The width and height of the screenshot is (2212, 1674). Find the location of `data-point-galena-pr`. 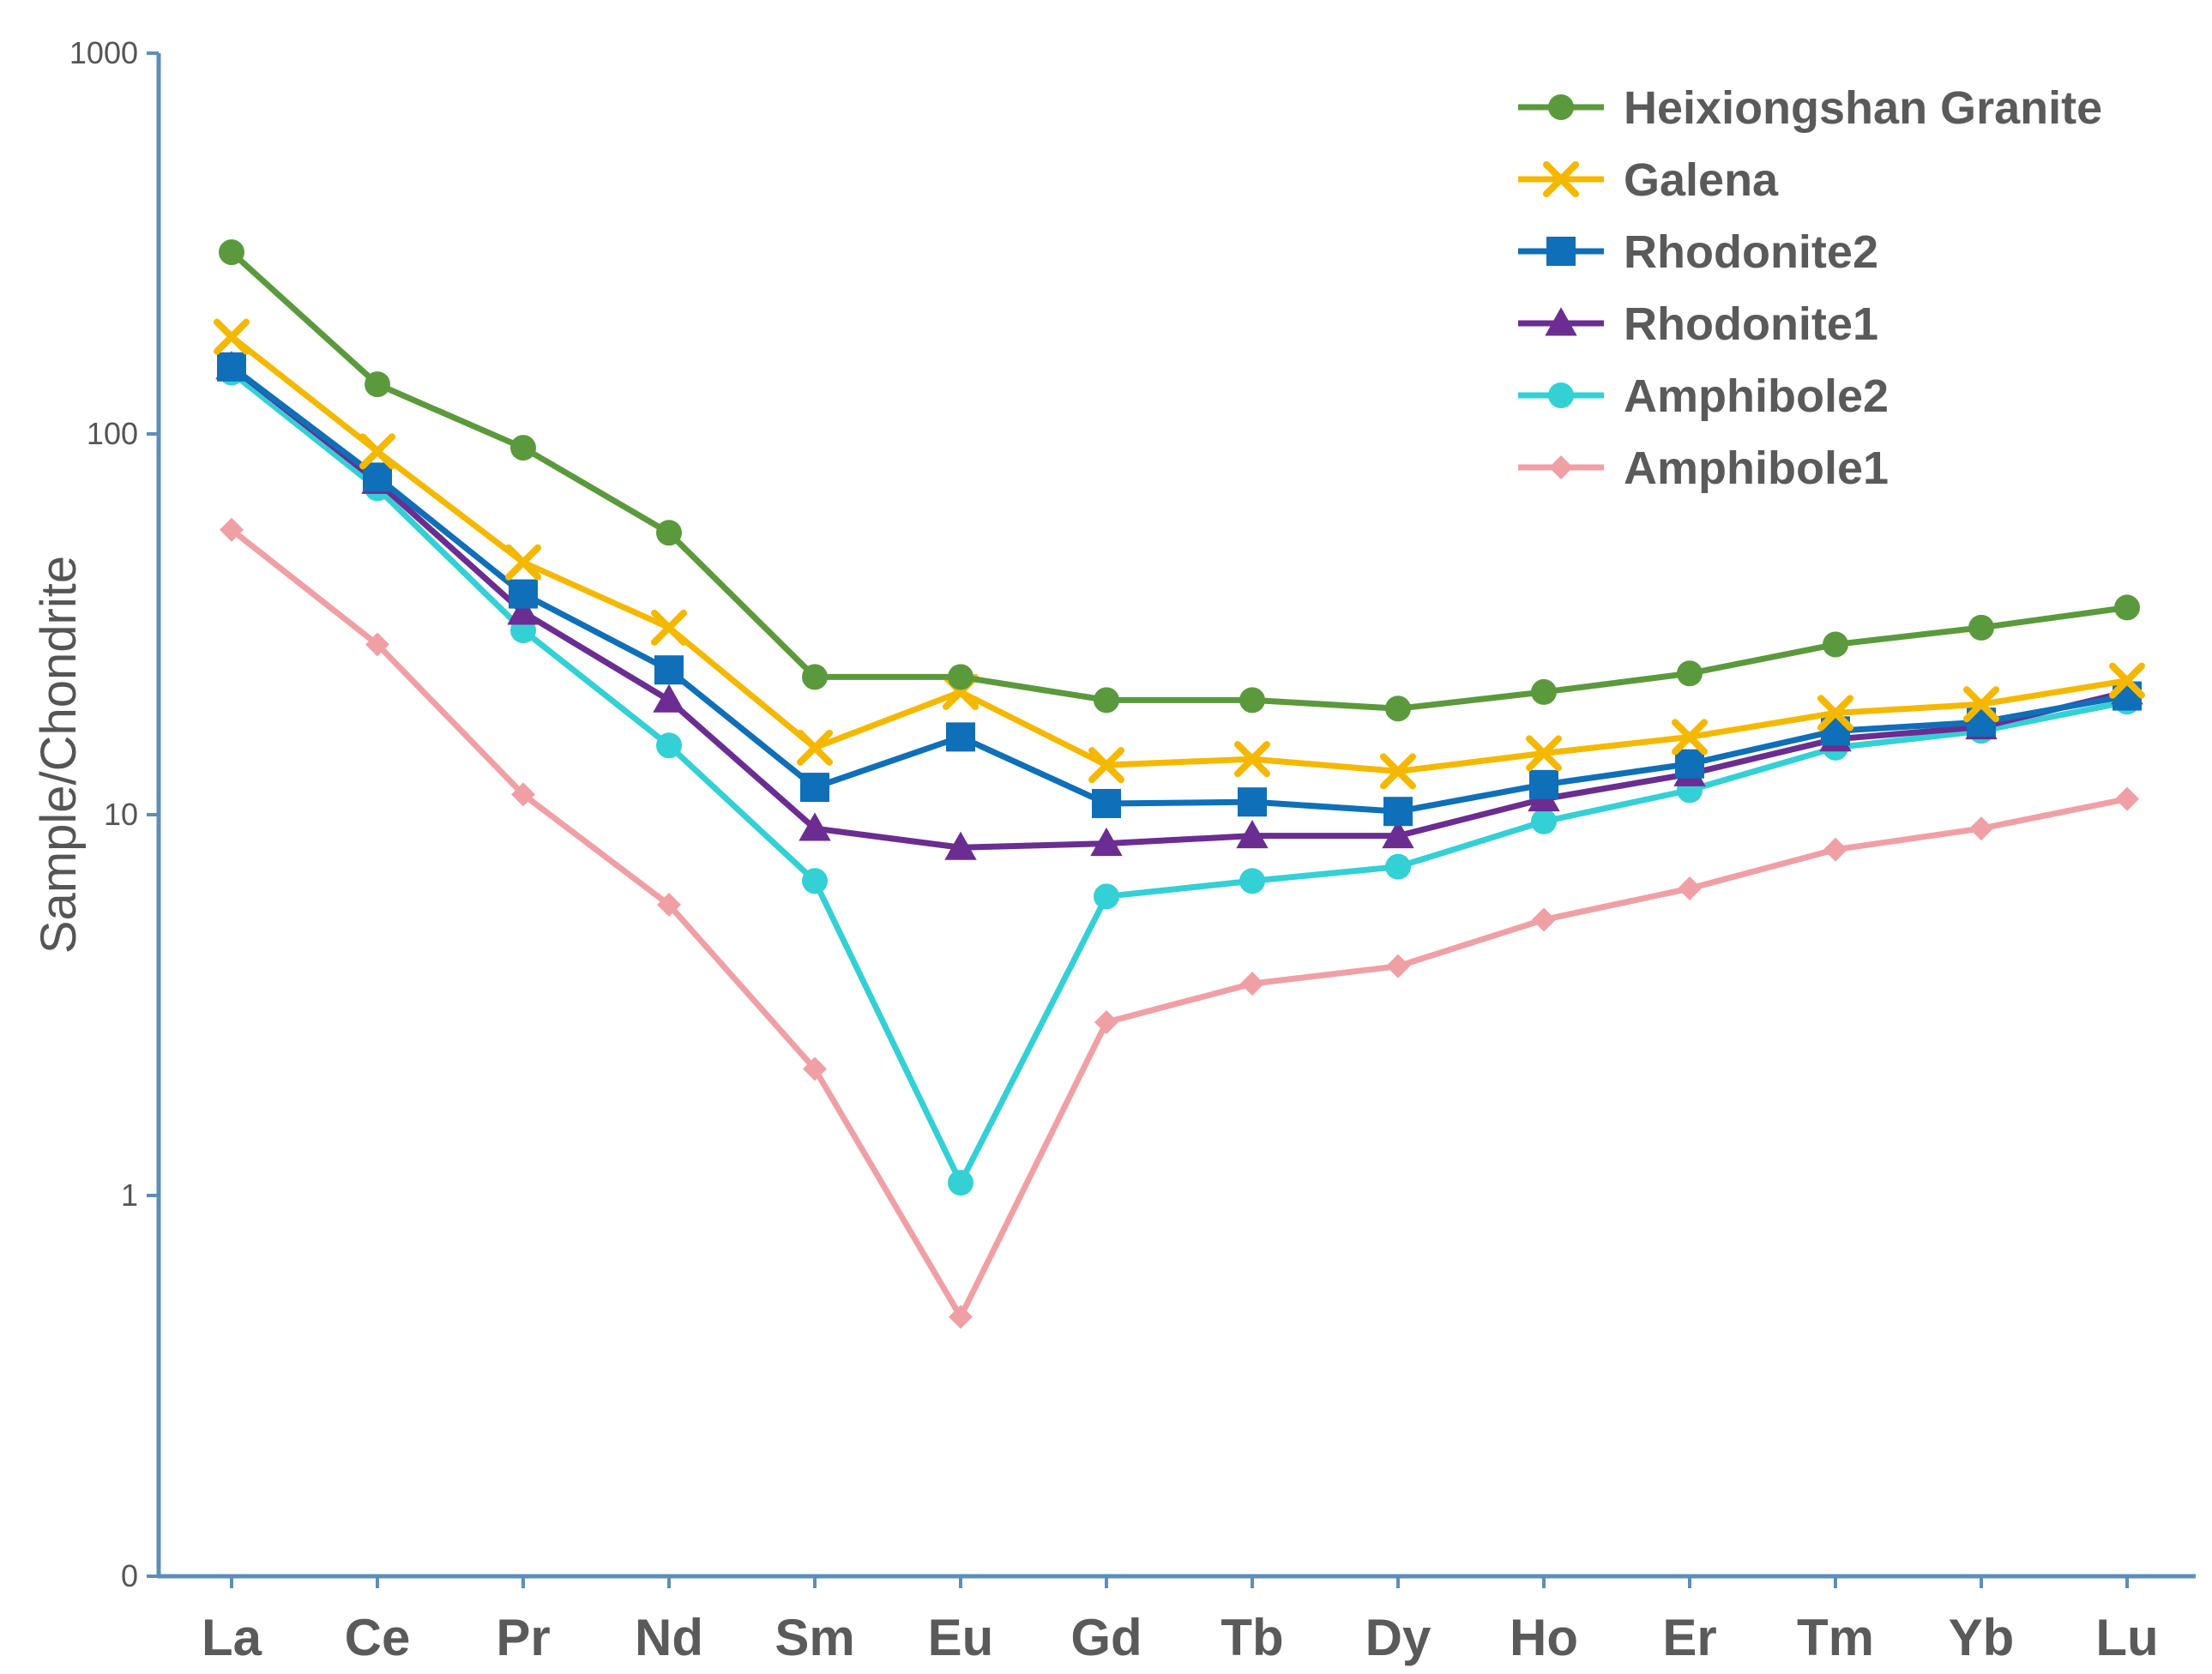

data-point-galena-pr is located at coordinates (523, 563).